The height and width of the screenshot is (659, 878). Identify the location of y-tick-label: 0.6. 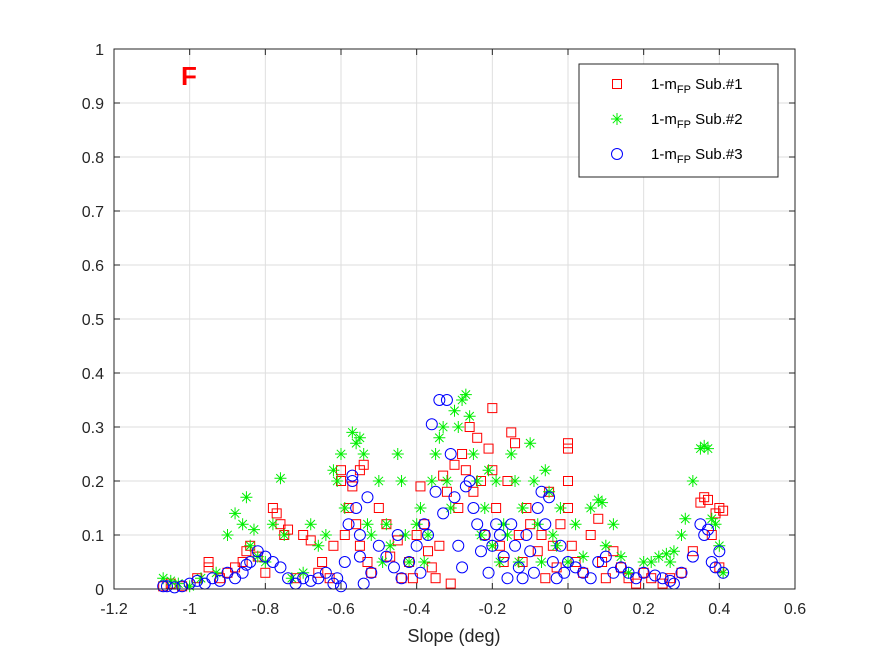
(93, 266).